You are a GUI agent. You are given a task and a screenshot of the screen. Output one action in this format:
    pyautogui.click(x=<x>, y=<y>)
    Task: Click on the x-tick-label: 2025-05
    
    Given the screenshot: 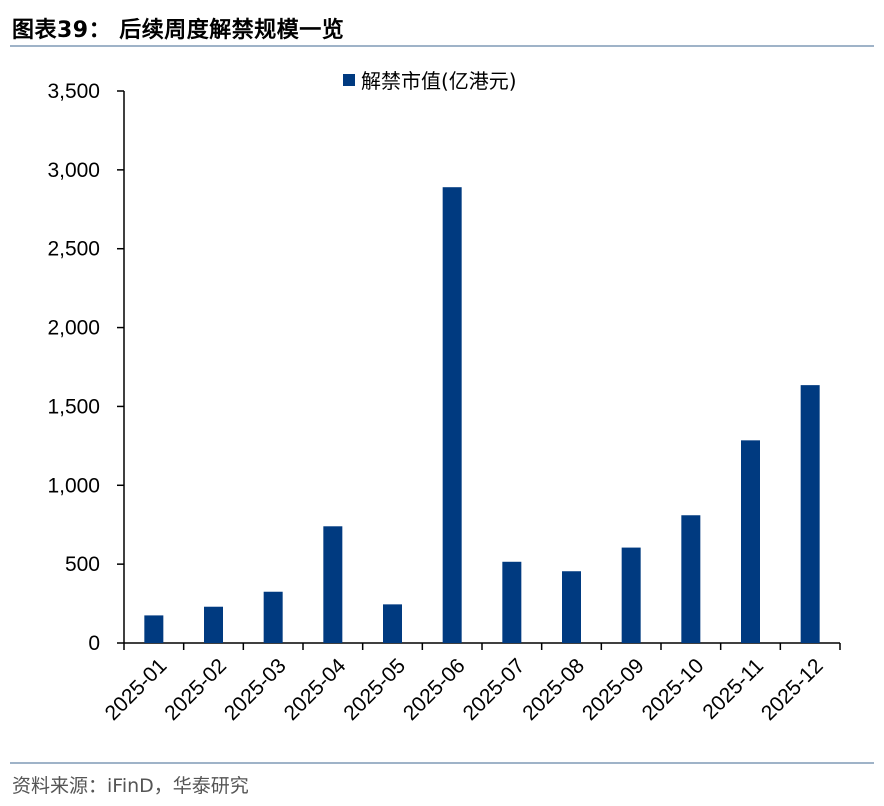 What is the action you would take?
    pyautogui.click(x=374, y=689)
    